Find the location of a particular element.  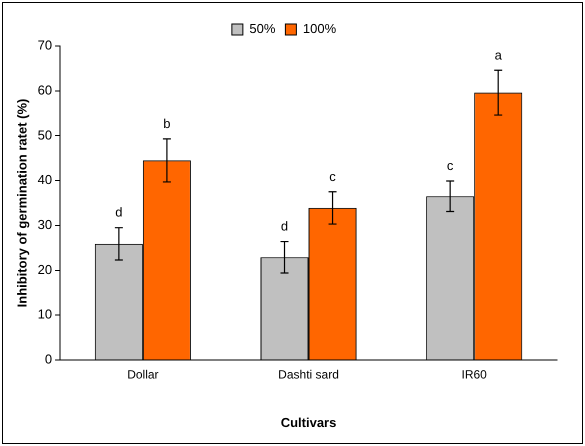

y-tick-label: 0 is located at coordinates (48, 359).